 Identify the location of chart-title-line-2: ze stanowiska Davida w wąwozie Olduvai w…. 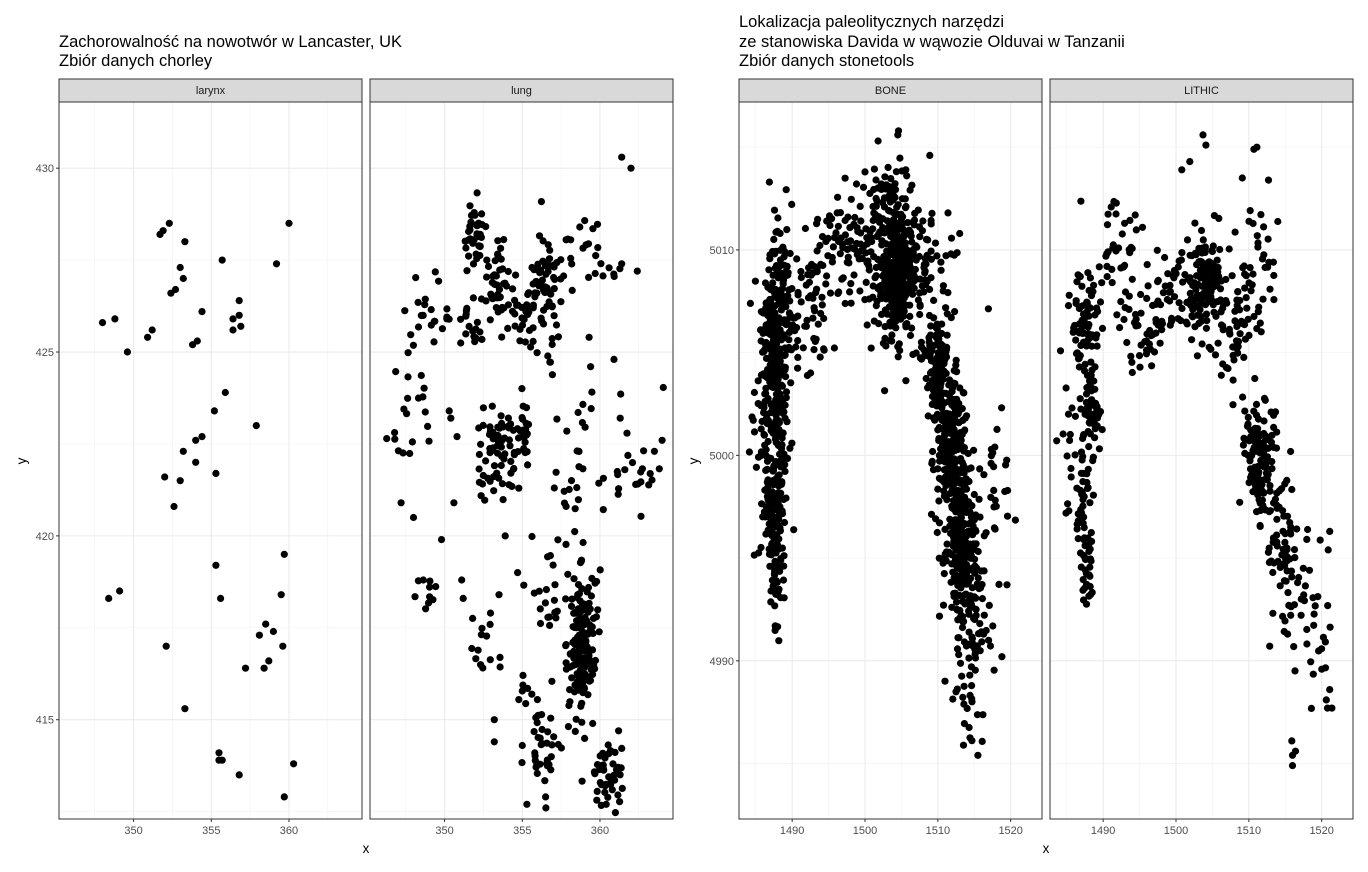
(932, 42).